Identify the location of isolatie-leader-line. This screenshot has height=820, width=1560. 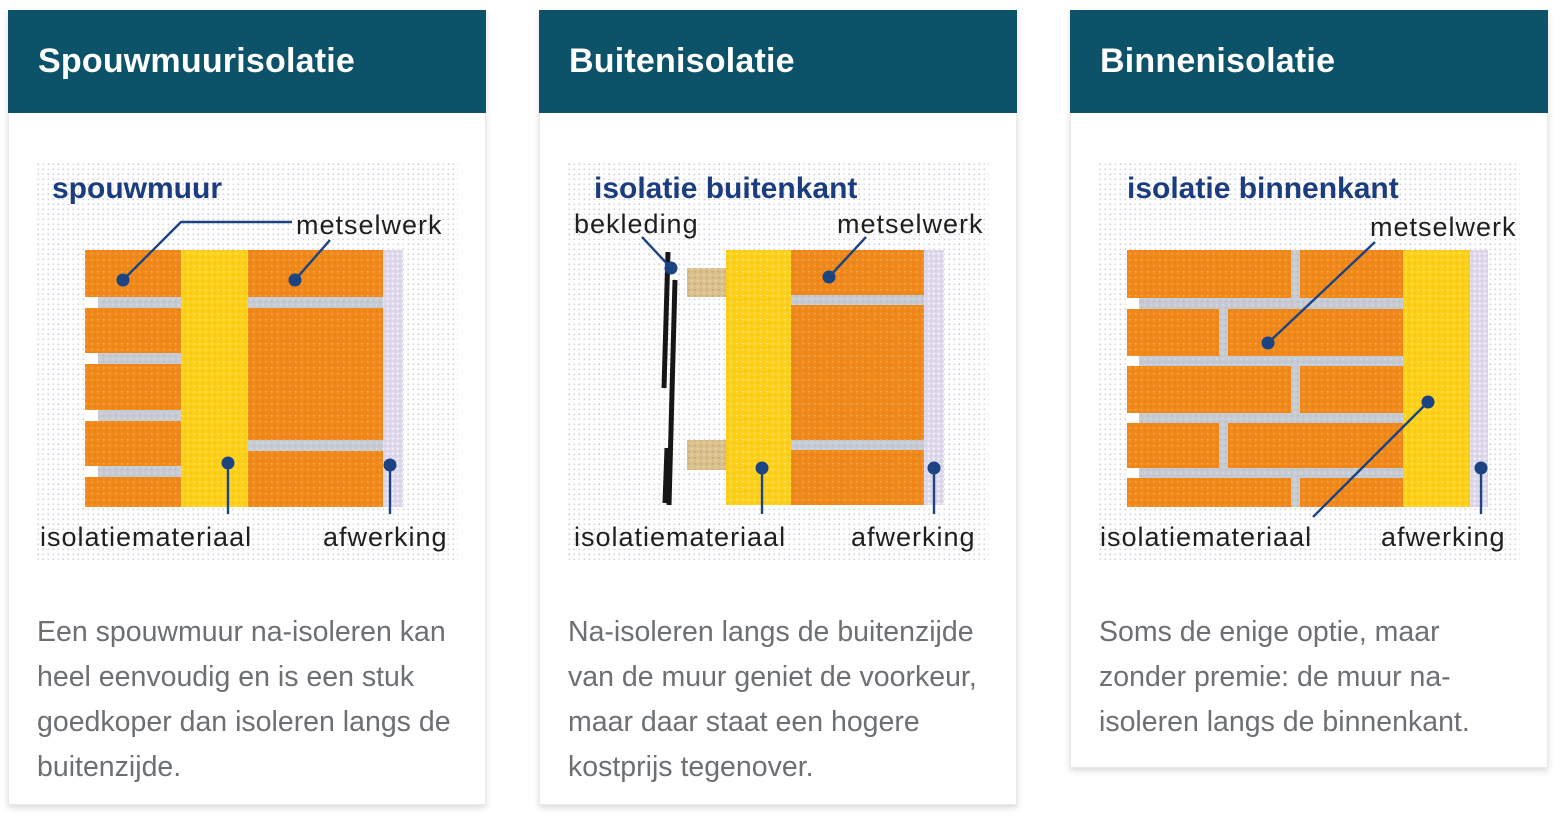
(1370, 459).